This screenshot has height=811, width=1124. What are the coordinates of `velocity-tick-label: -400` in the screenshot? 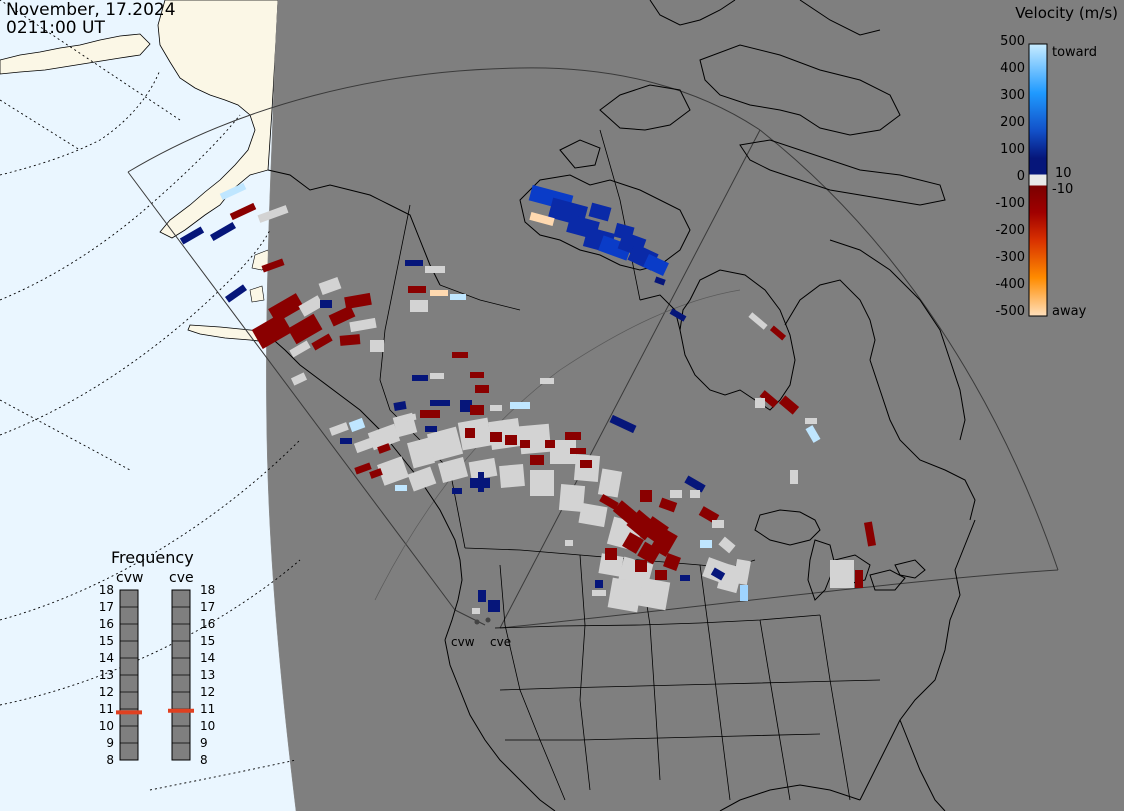 It's located at (1010, 284).